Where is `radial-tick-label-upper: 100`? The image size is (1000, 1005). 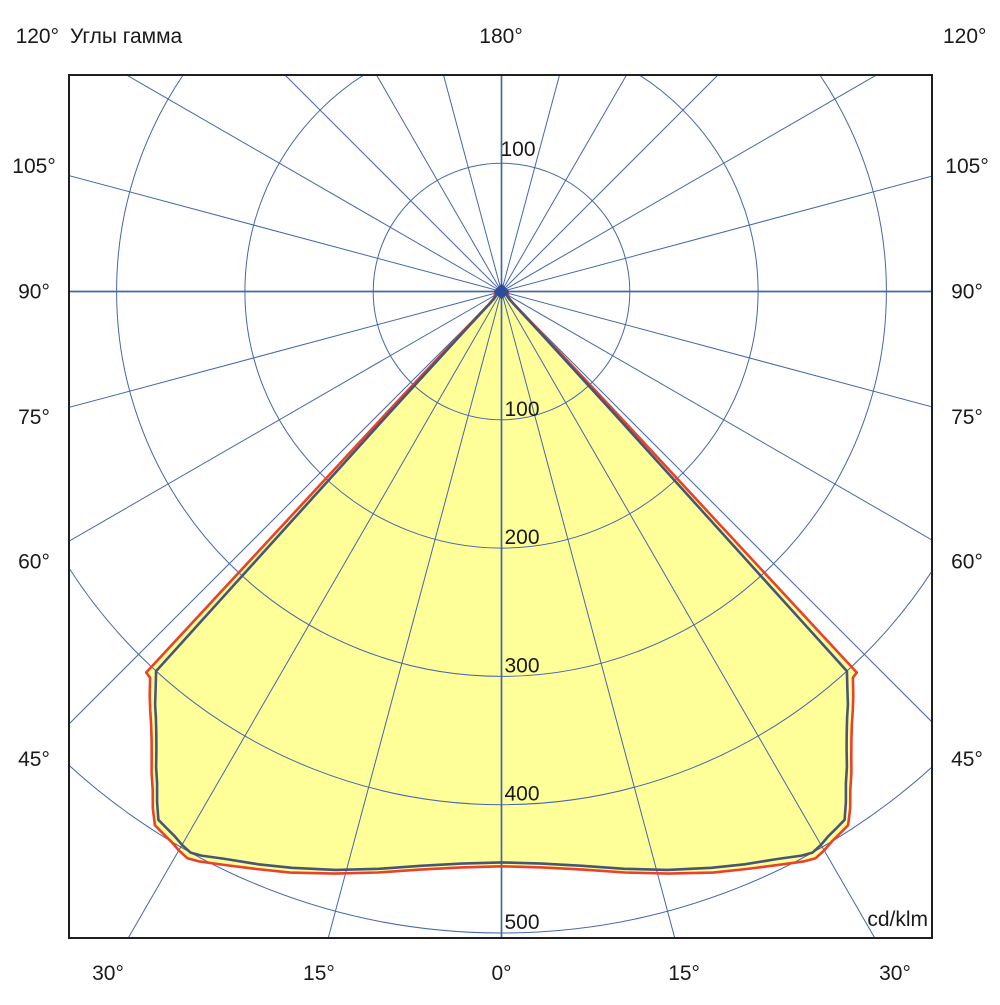
radial-tick-label-upper: 100 is located at coordinates (518, 149).